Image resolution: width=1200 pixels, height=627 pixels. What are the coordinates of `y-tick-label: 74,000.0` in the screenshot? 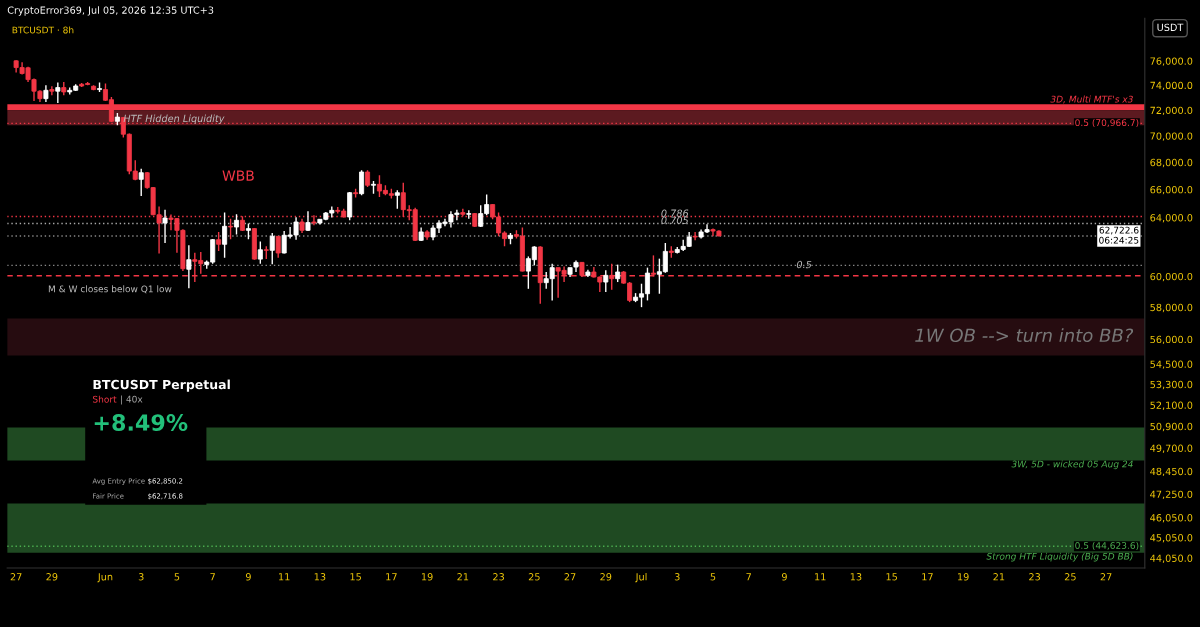 It's located at (1171, 86).